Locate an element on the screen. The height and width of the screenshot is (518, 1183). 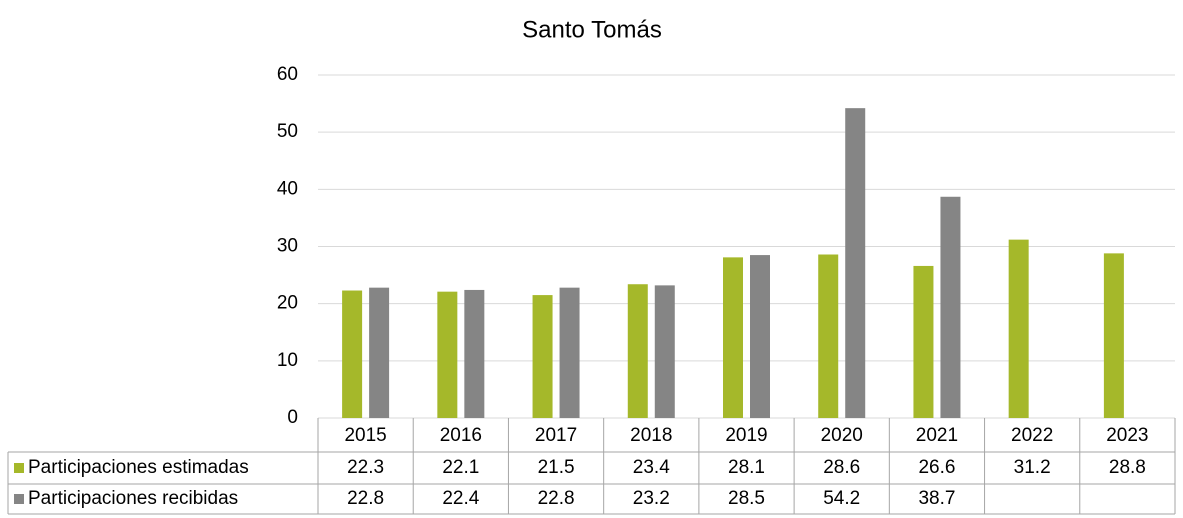
y-tick-label: 0 is located at coordinates (292, 417).